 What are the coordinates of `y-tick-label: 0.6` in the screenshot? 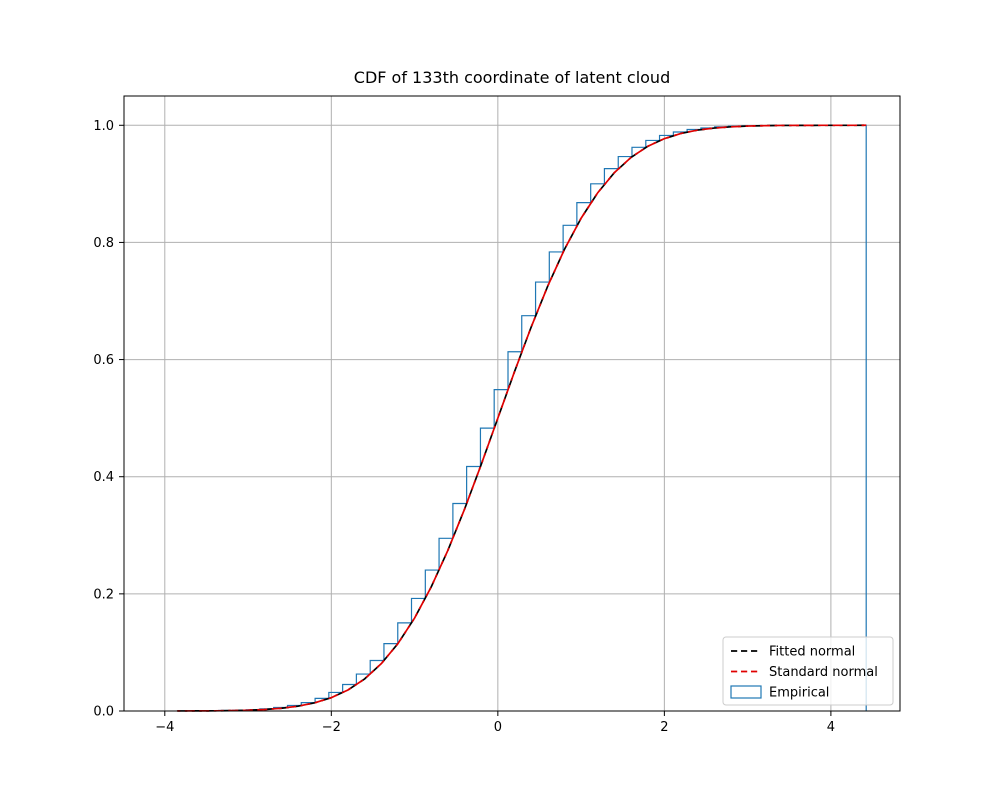 It's located at (103, 360).